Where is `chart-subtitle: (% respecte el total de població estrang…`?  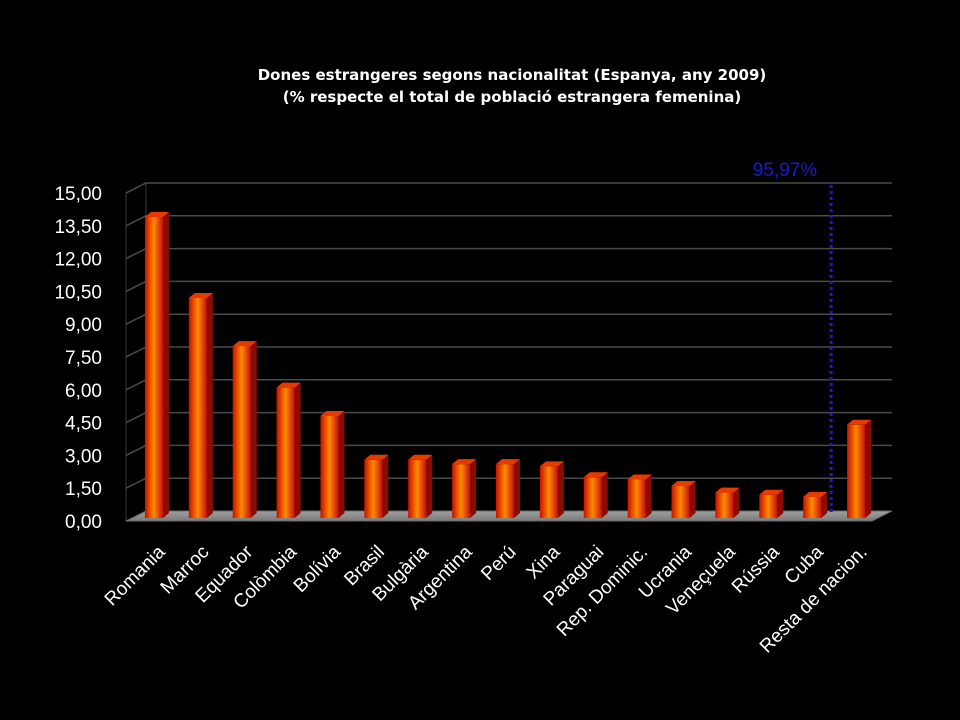
chart-subtitle: (% respecte el total de població estrang… is located at coordinates (512, 97).